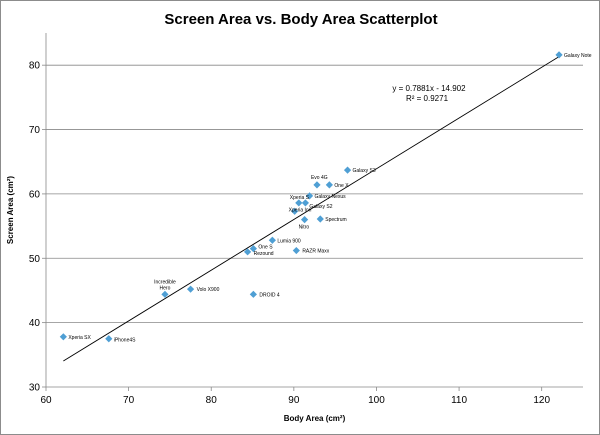 This screenshot has height=435, width=600. Describe the element at coordinates (125, 341) in the screenshot. I see `point-label: iPhone4S` at that location.